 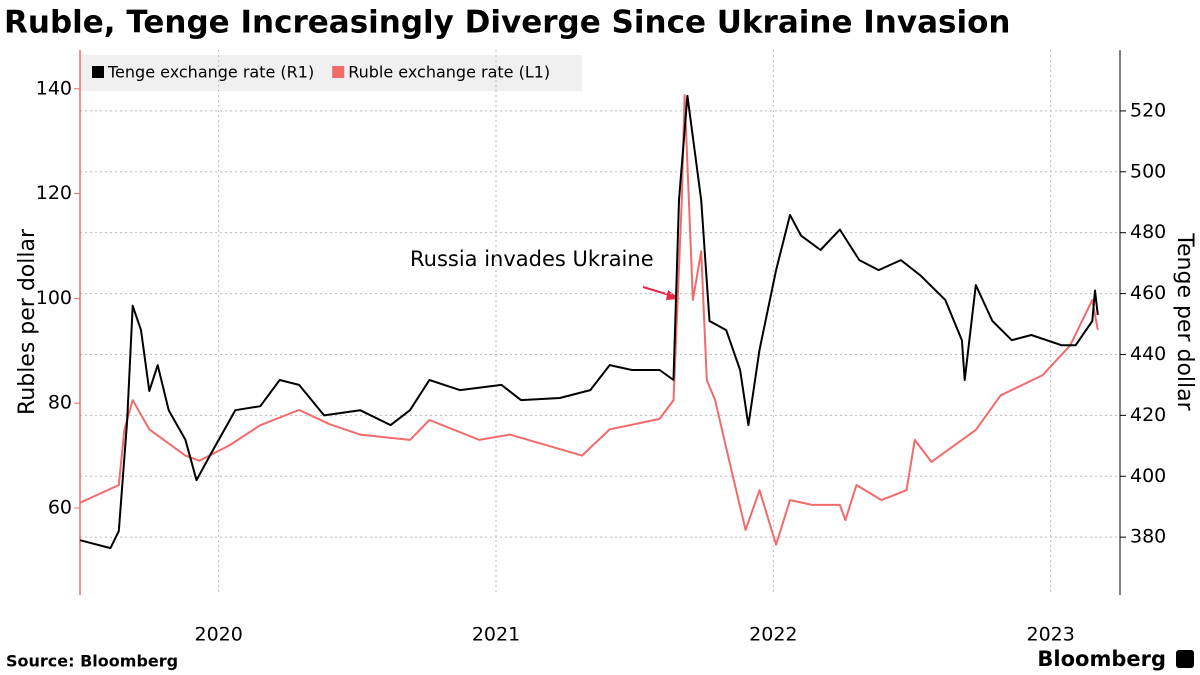 I want to click on y2-tick-label: 480, so click(x=1148, y=232).